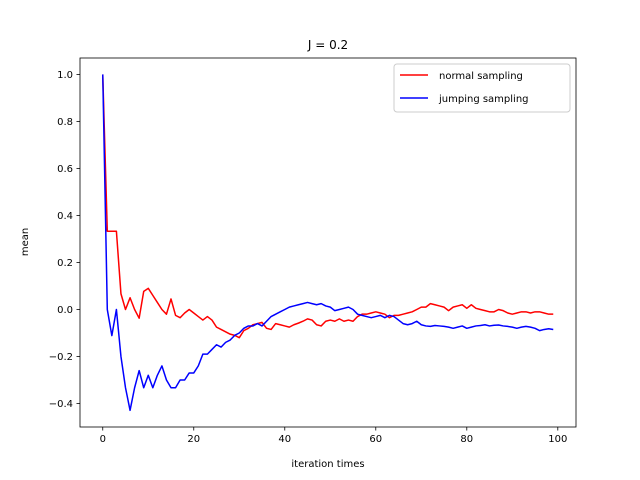 This screenshot has width=640, height=480. What do you see at coordinates (193, 439) in the screenshot?
I see `x-tick-label: 20` at bounding box center [193, 439].